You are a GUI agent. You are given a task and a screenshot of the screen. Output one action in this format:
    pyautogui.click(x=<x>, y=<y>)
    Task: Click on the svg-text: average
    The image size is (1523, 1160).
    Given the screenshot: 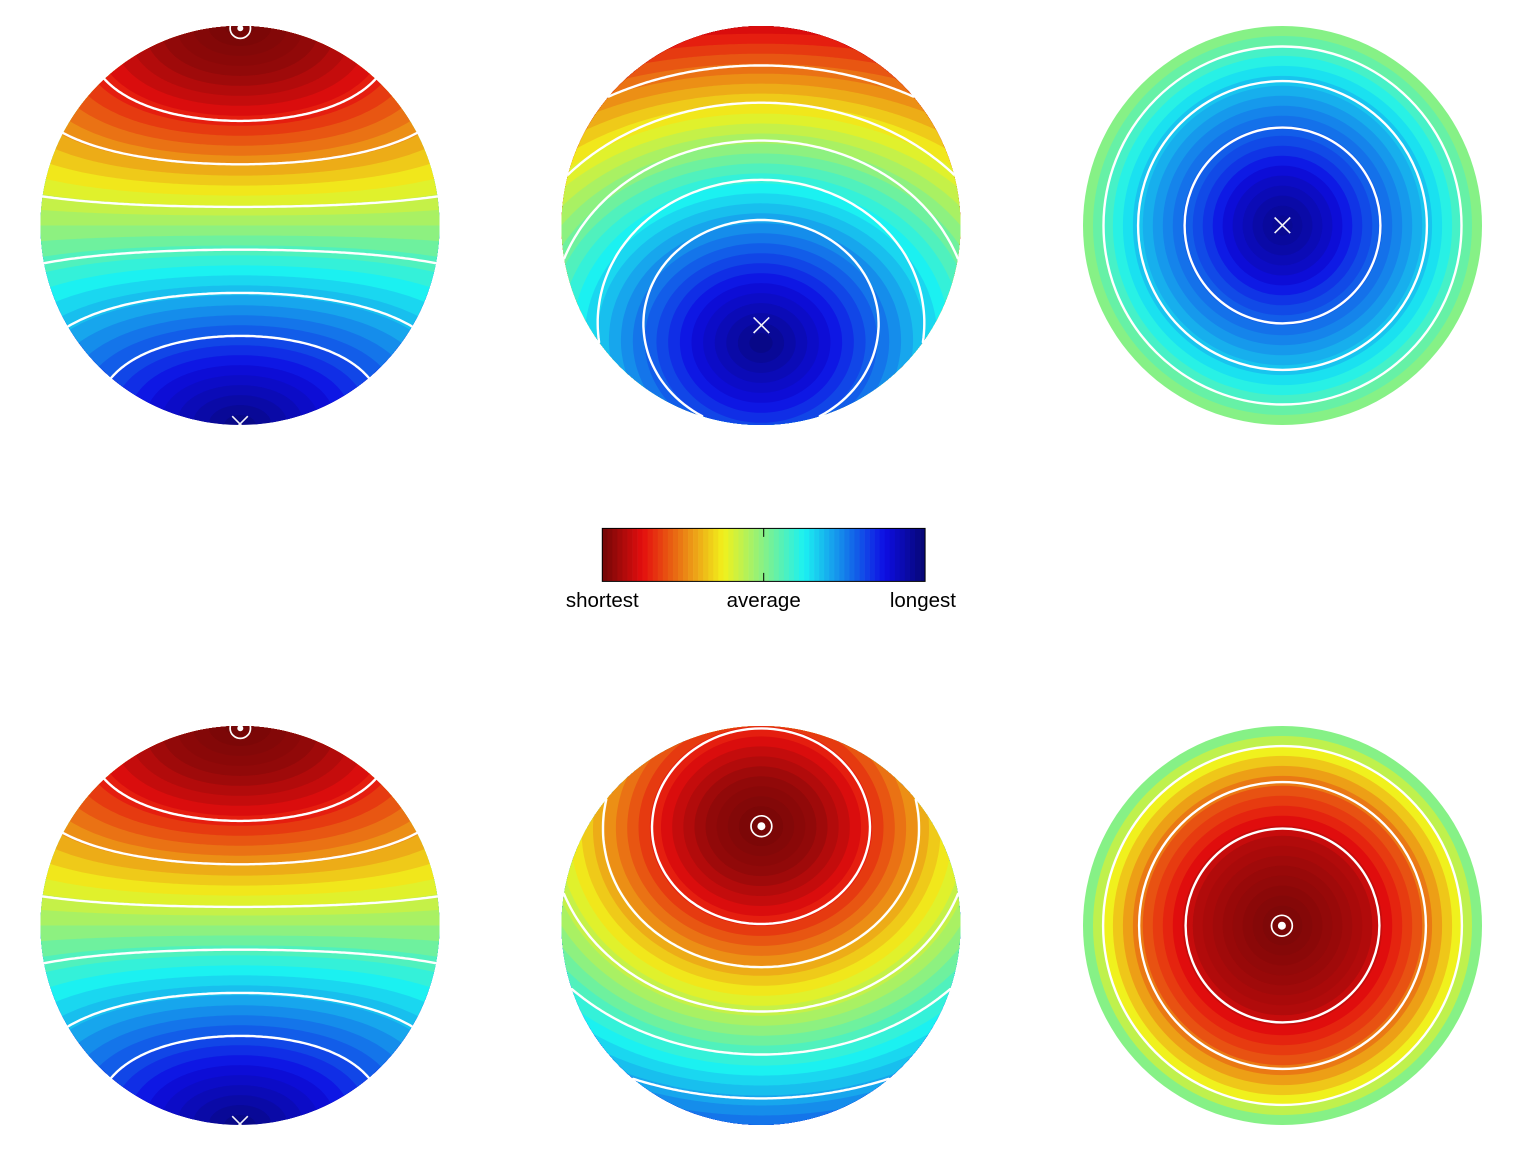 What is the action you would take?
    pyautogui.click(x=764, y=600)
    